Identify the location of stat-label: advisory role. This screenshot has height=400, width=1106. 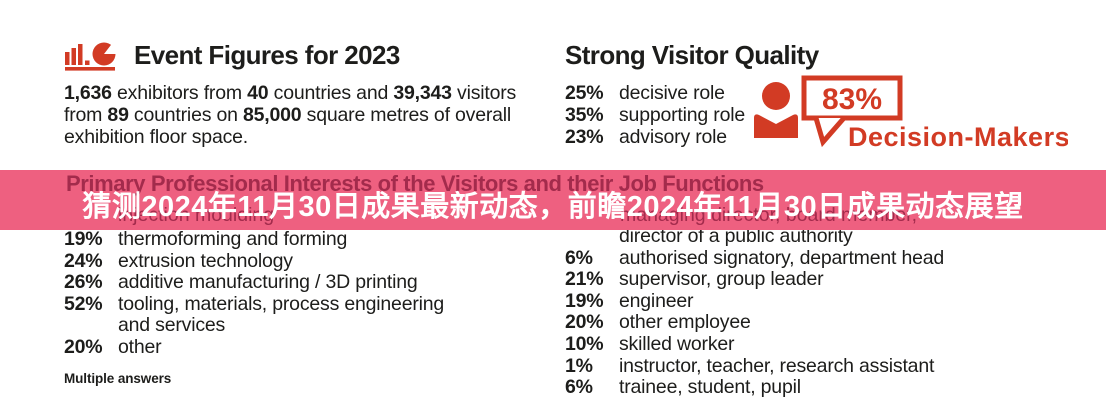
(673, 136).